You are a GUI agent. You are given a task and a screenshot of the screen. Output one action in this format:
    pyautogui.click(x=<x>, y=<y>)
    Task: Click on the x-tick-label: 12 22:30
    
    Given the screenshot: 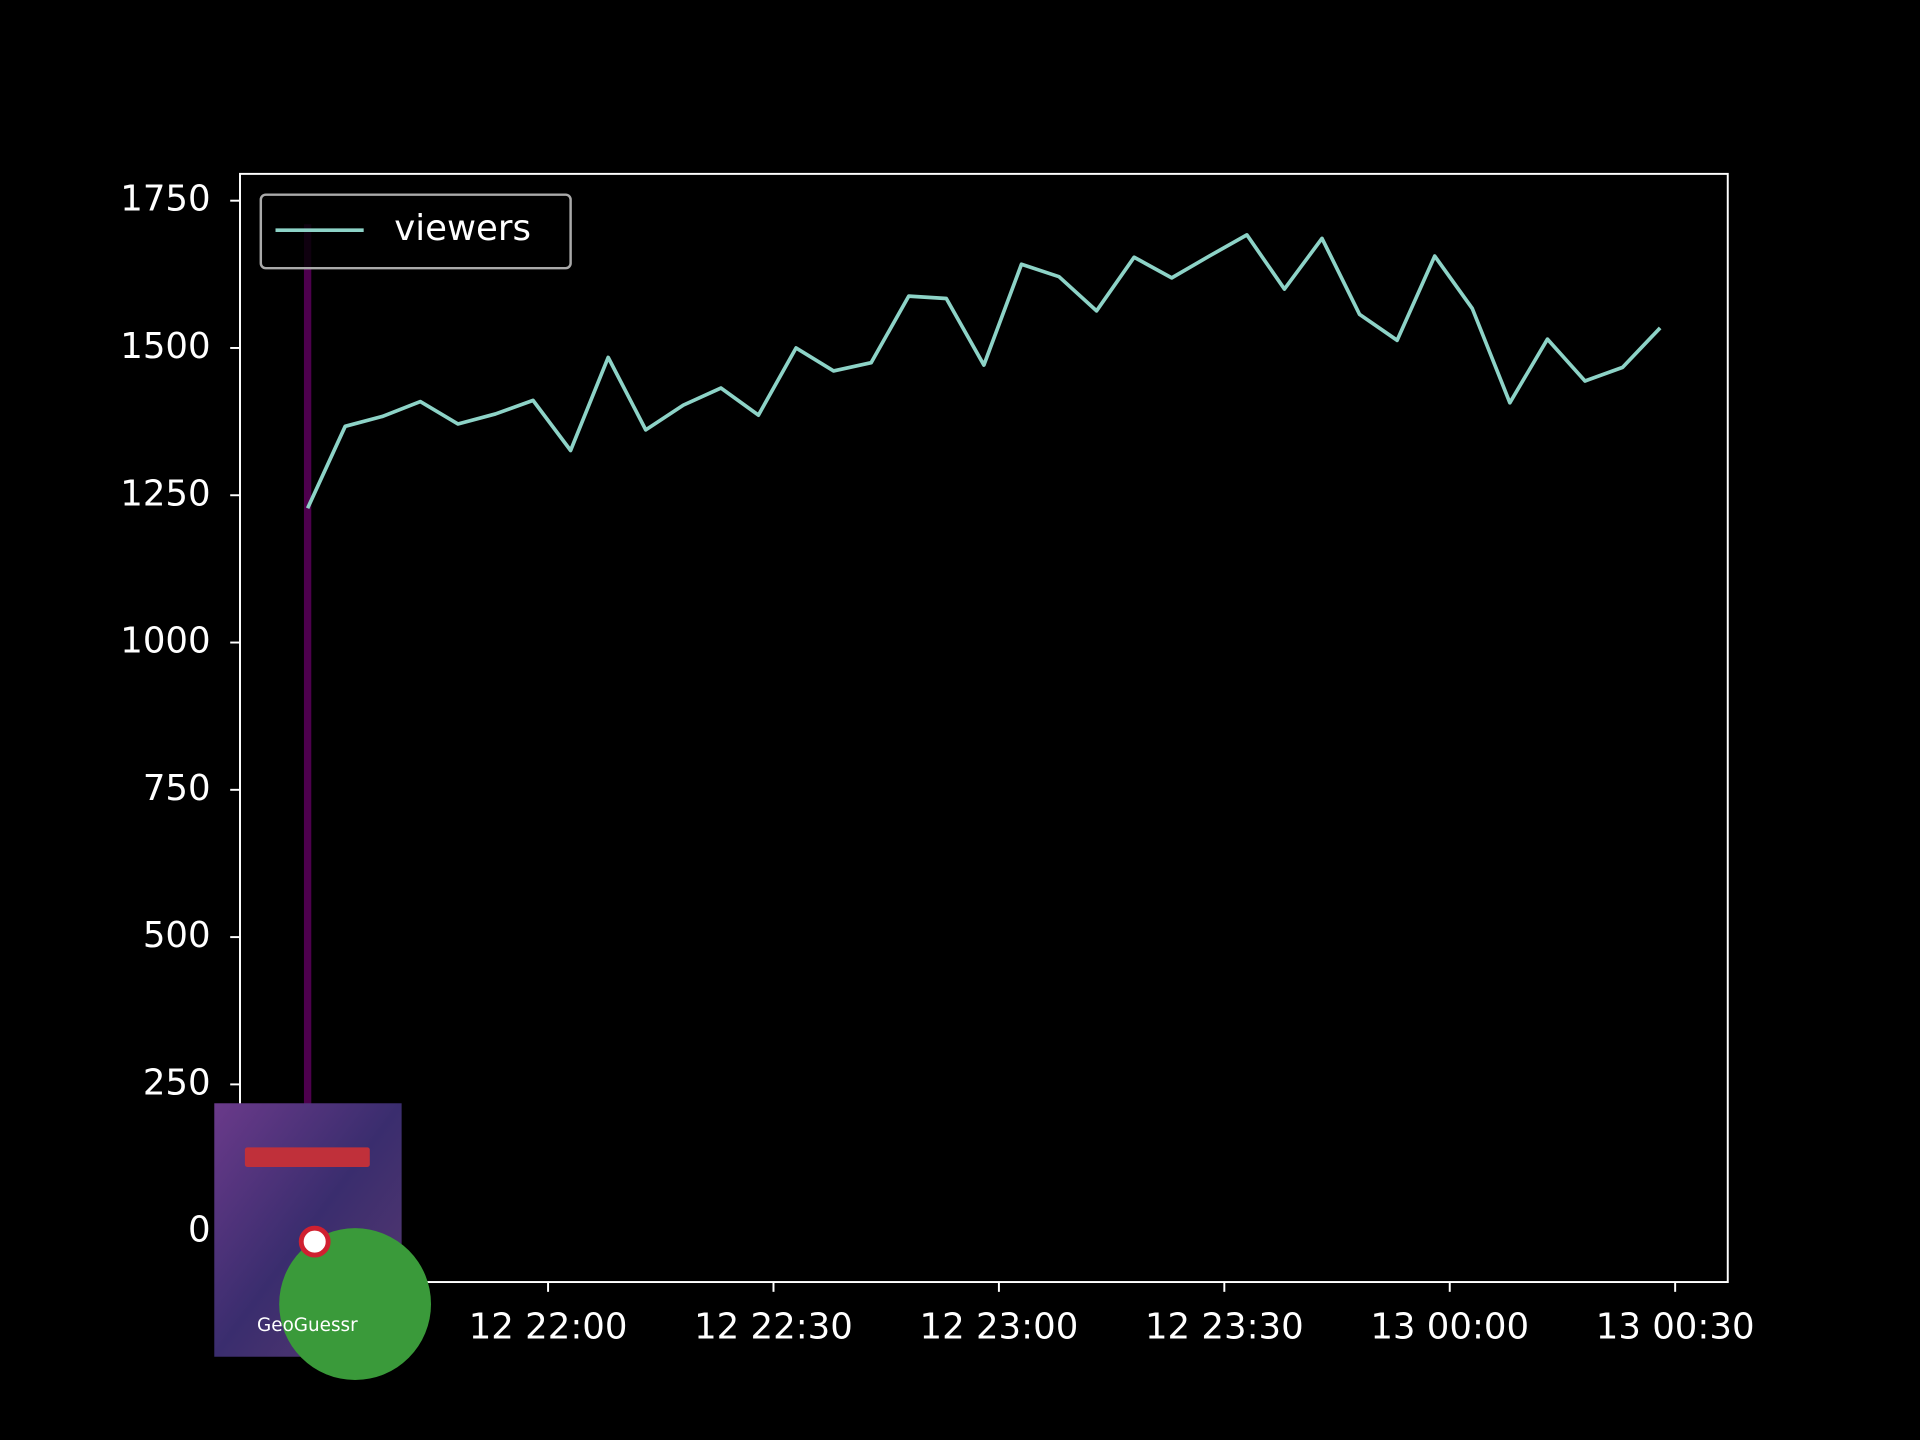 What is the action you would take?
    pyautogui.click(x=773, y=1327)
    